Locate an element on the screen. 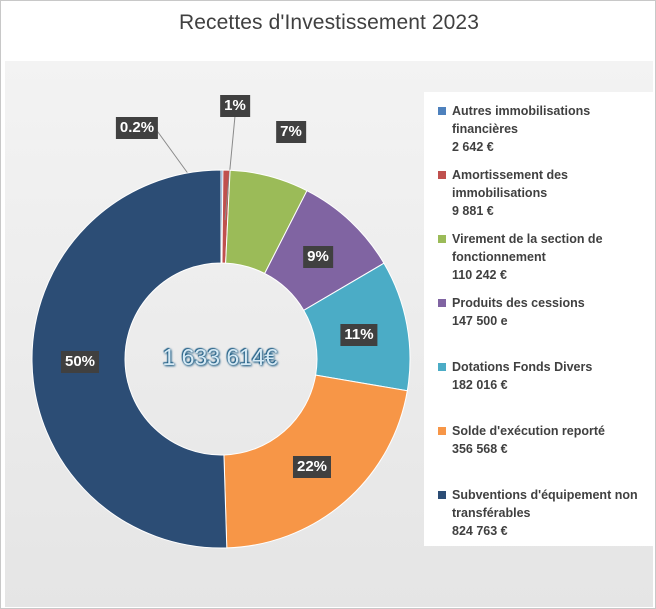 Image resolution: width=656 pixels, height=609 pixels. center-total-label: 1 633 614€ is located at coordinates (220, 357).